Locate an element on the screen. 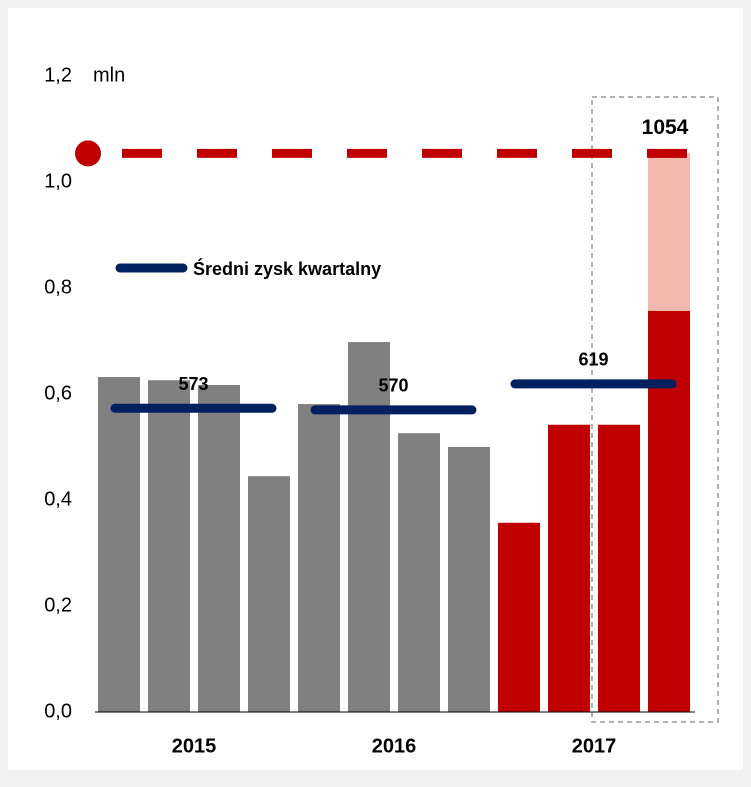 The width and height of the screenshot is (751, 787). target-marker is located at coordinates (88, 153).